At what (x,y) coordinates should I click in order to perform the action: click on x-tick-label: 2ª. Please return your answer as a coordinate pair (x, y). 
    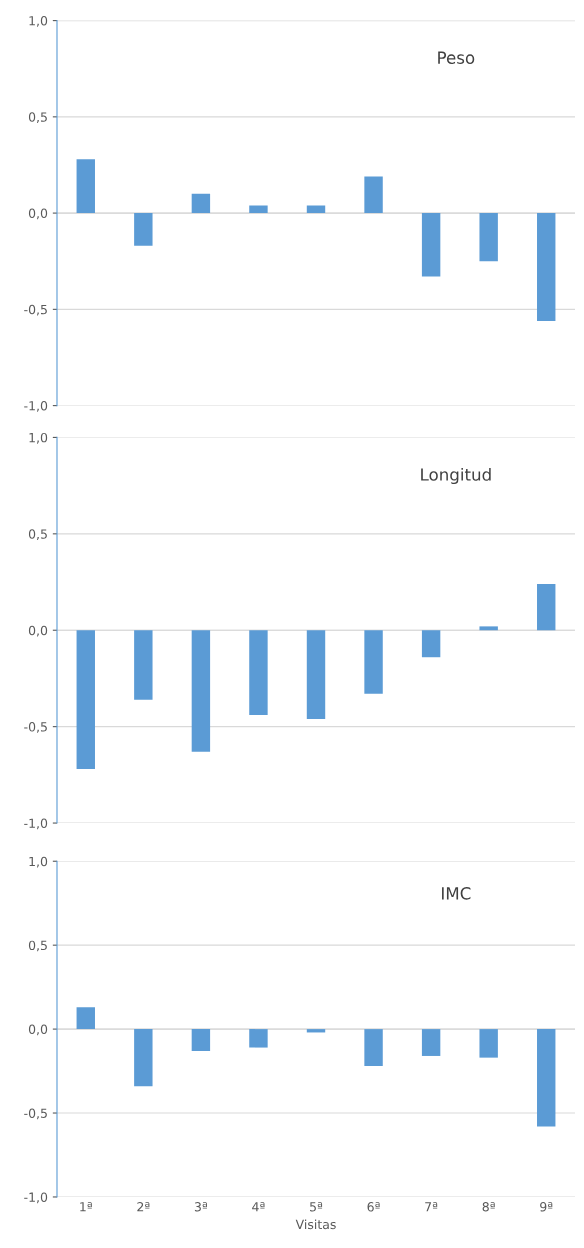
    Looking at the image, I should click on (143, 1207).